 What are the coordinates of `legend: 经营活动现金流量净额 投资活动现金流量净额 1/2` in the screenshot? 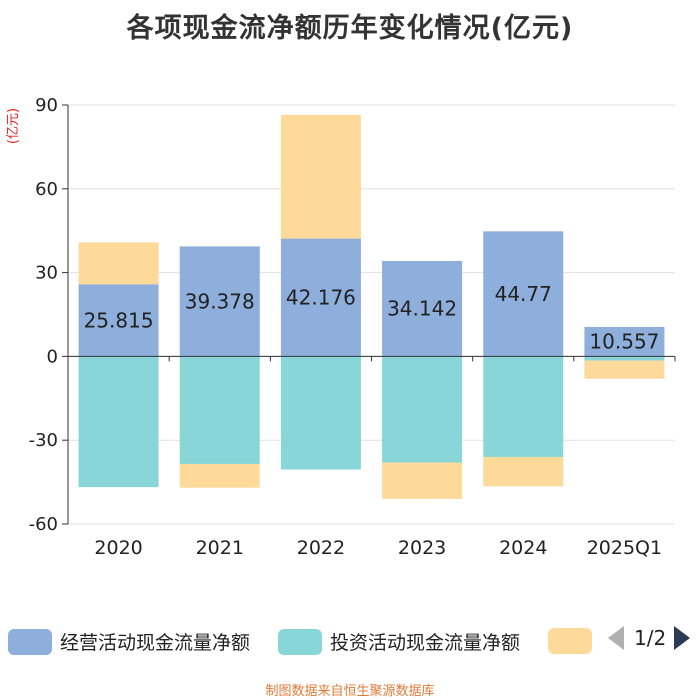 It's located at (350, 642).